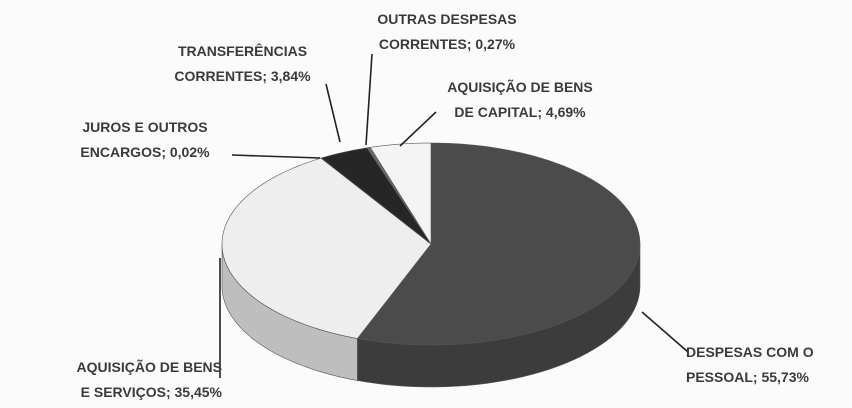 The height and width of the screenshot is (408, 852). I want to click on value-label: 0,02%, so click(189, 152).